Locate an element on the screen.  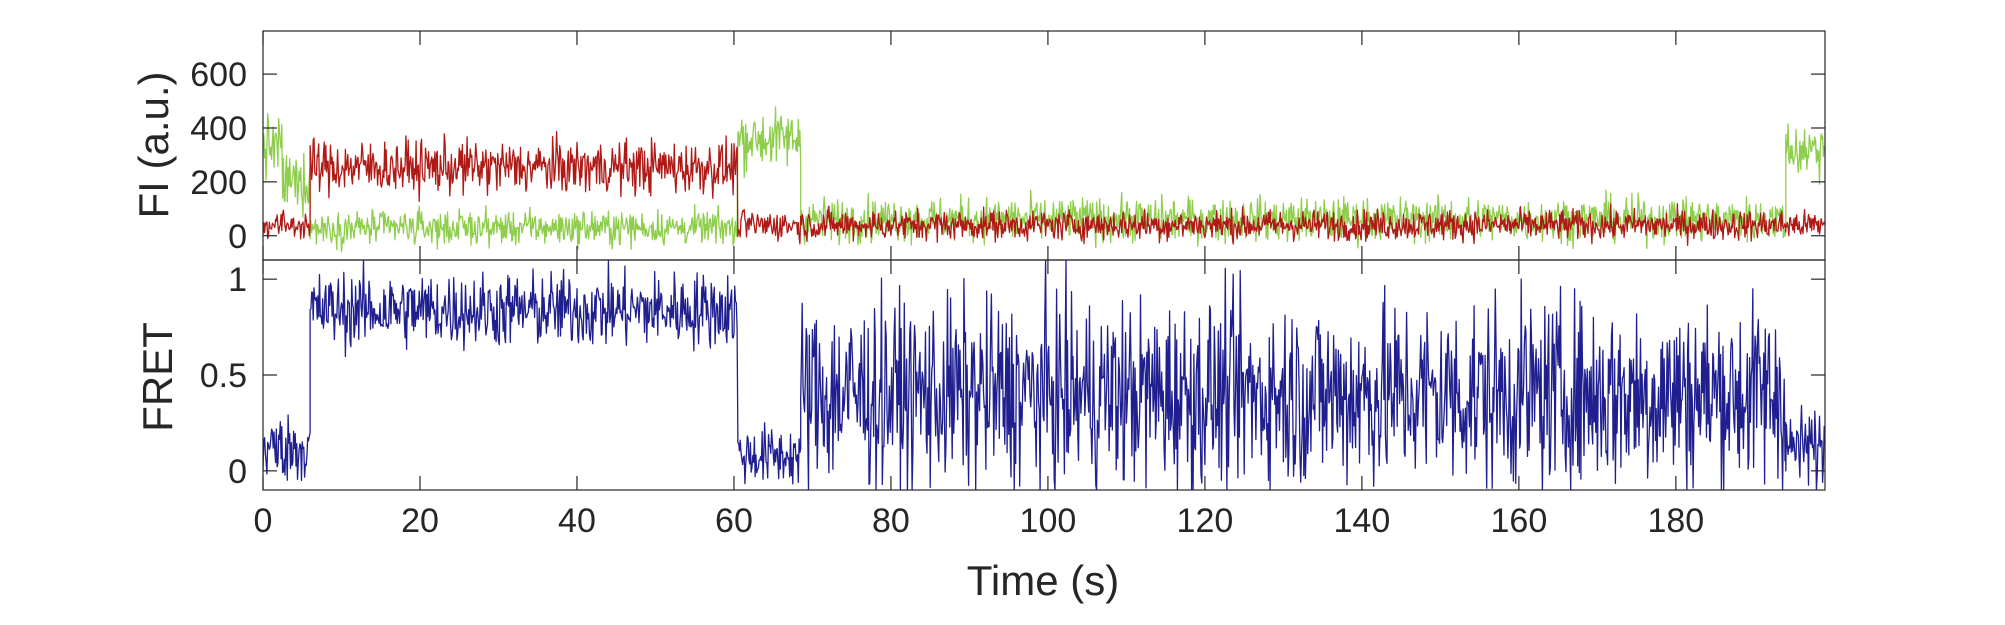
time-xtick-label: 80 is located at coordinates (891, 521).